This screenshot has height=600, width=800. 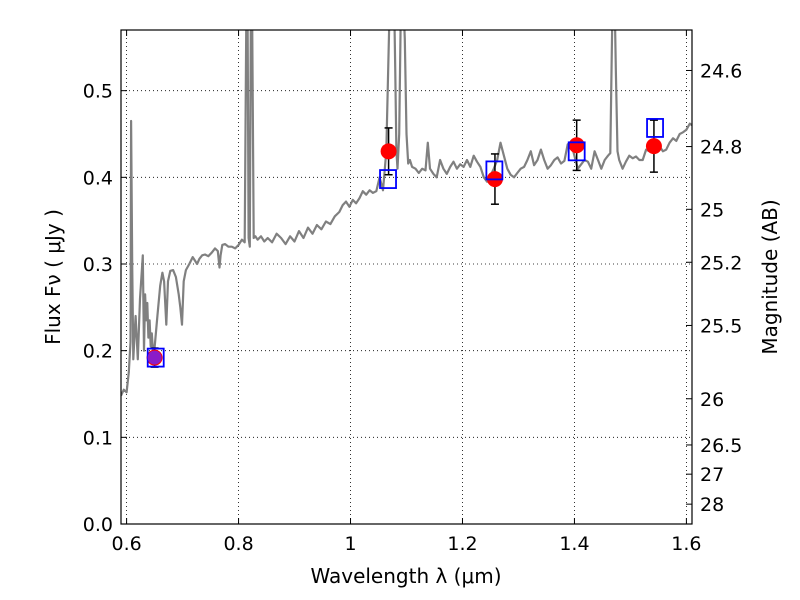 What do you see at coordinates (126, 544) in the screenshot?
I see `x-tick-label: 0.6` at bounding box center [126, 544].